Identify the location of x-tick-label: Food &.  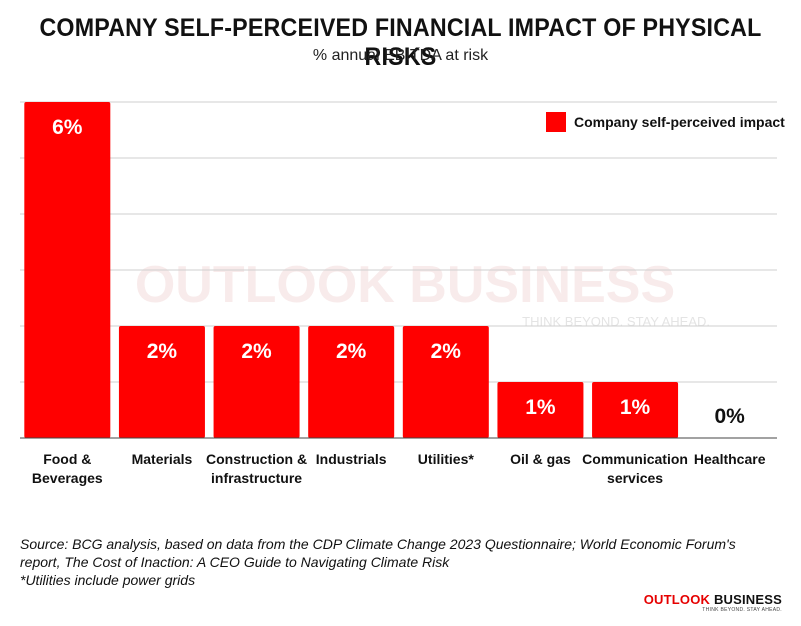
(67, 459).